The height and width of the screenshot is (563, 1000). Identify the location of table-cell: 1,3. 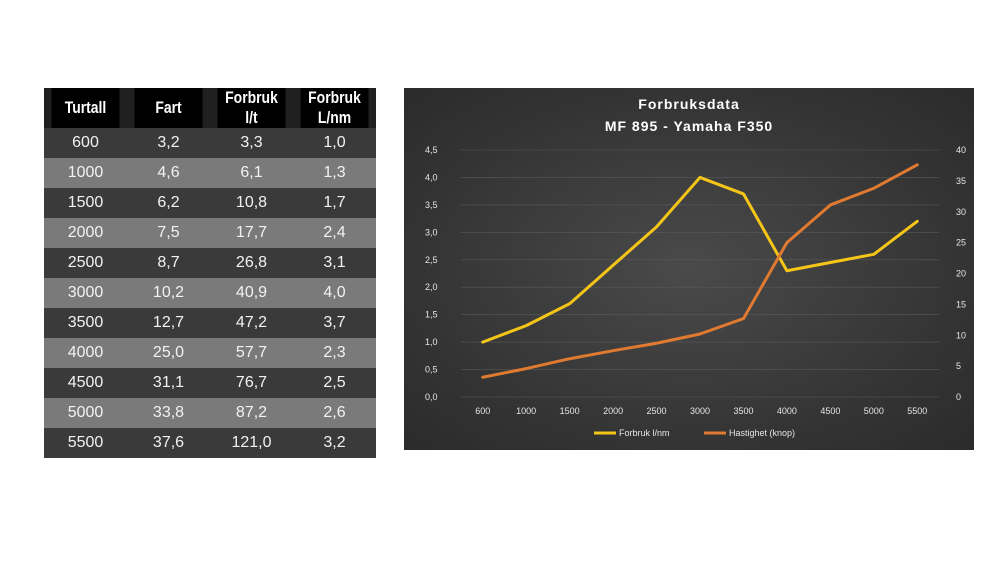
(334, 173).